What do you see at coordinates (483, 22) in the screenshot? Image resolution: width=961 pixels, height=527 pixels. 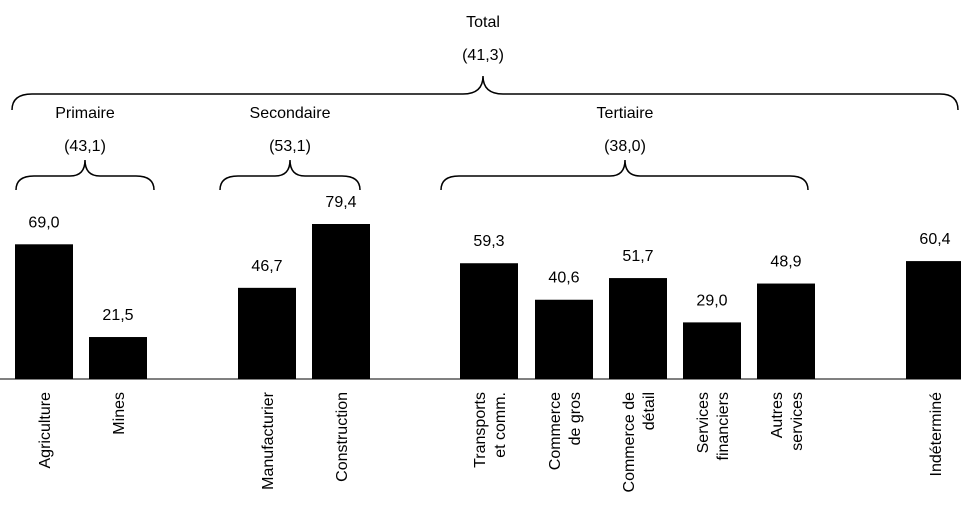 I see `total-label: Total` at bounding box center [483, 22].